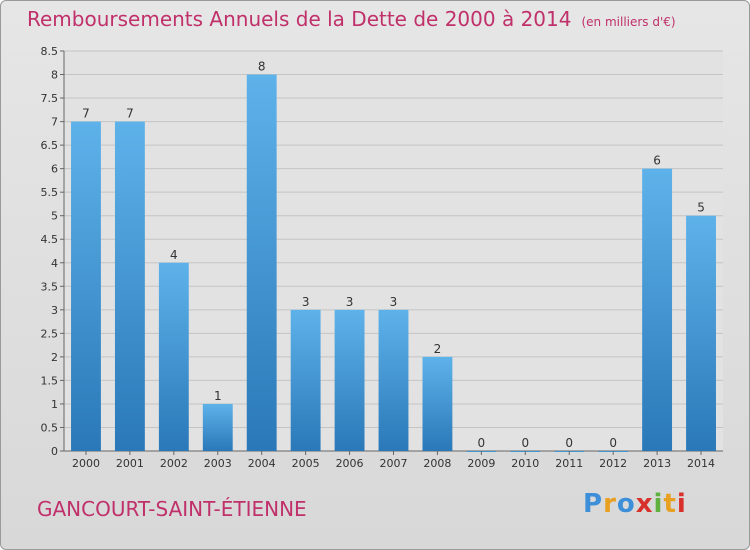 The height and width of the screenshot is (550, 750). Describe the element at coordinates (394, 302) in the screenshot. I see `data-label-2007: 3` at that location.